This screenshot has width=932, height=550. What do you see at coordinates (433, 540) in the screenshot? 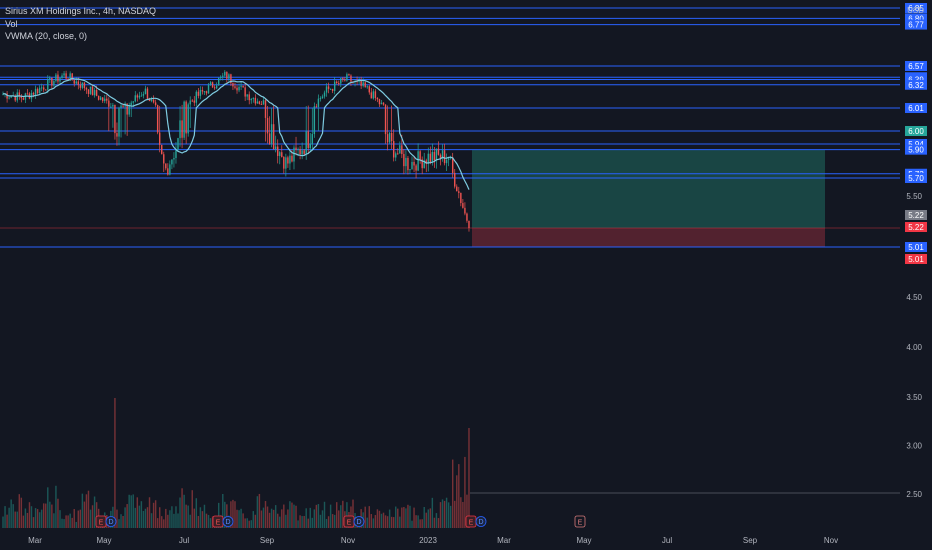
I see `time-axis: Mar May Jul Sep Nov 2023 Mar May Jul Sep Nov` at bounding box center [433, 540].